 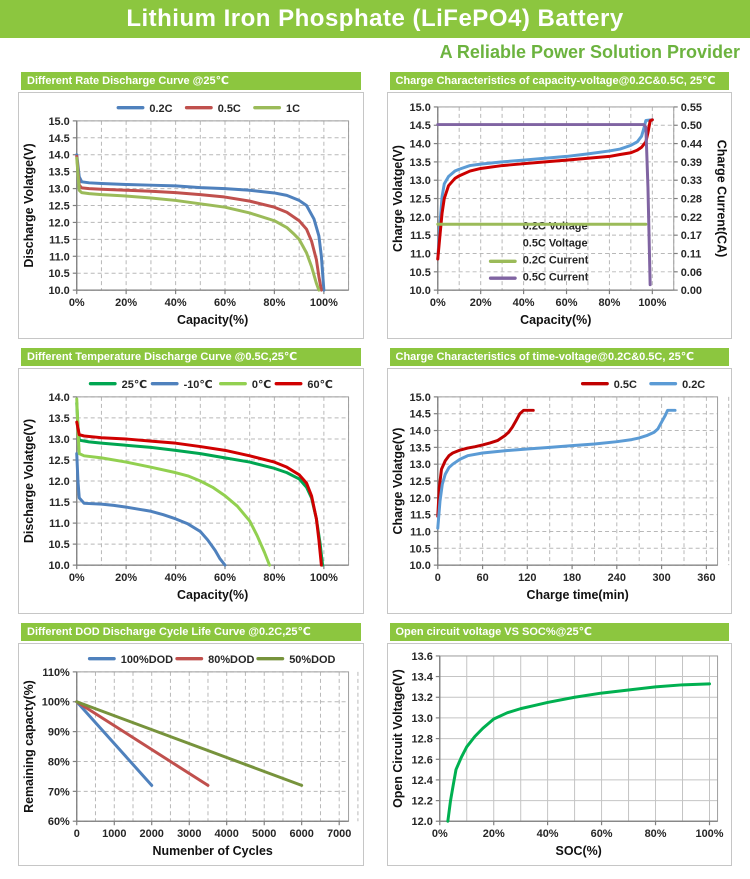 I want to click on svg-text: 50%DOD, so click(x=312, y=660).